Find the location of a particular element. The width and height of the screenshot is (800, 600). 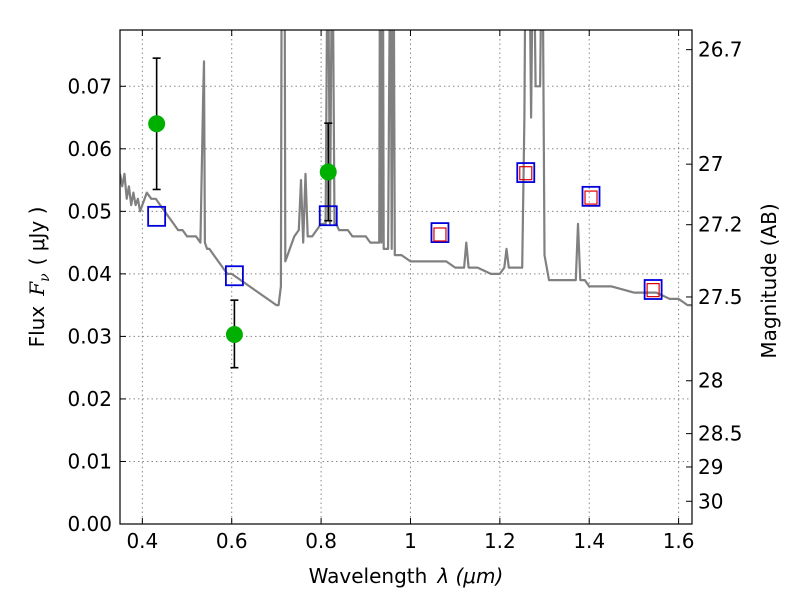

y-tick-label: 0.05 is located at coordinates (89, 211).